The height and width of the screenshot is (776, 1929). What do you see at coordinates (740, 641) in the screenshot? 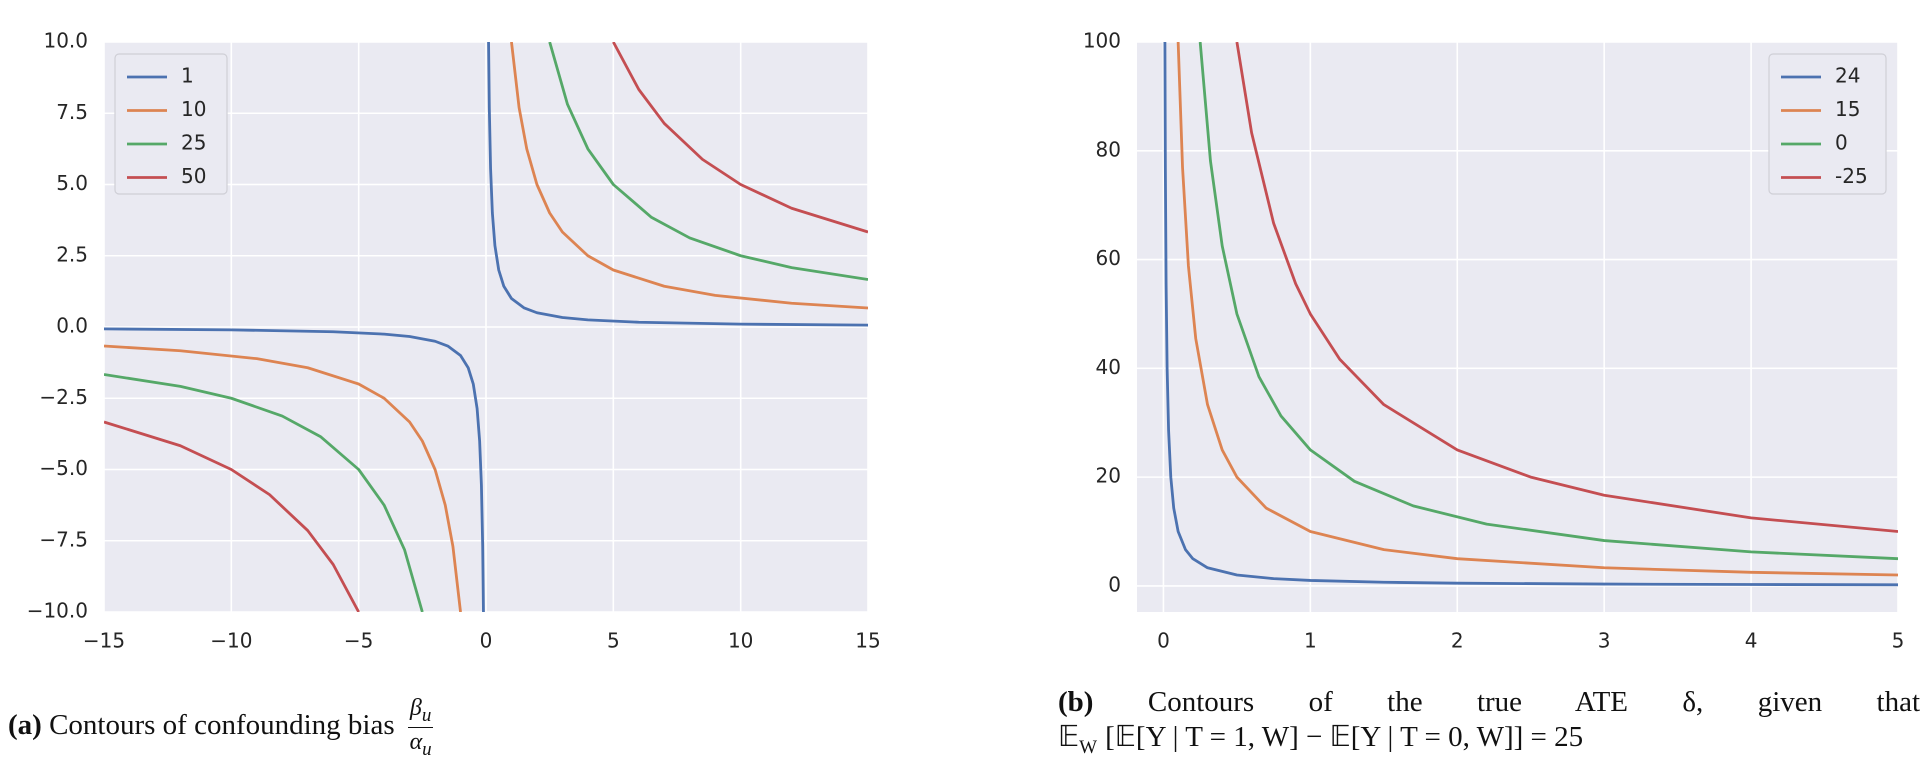
I see `x-tick-label: 10` at bounding box center [740, 641].